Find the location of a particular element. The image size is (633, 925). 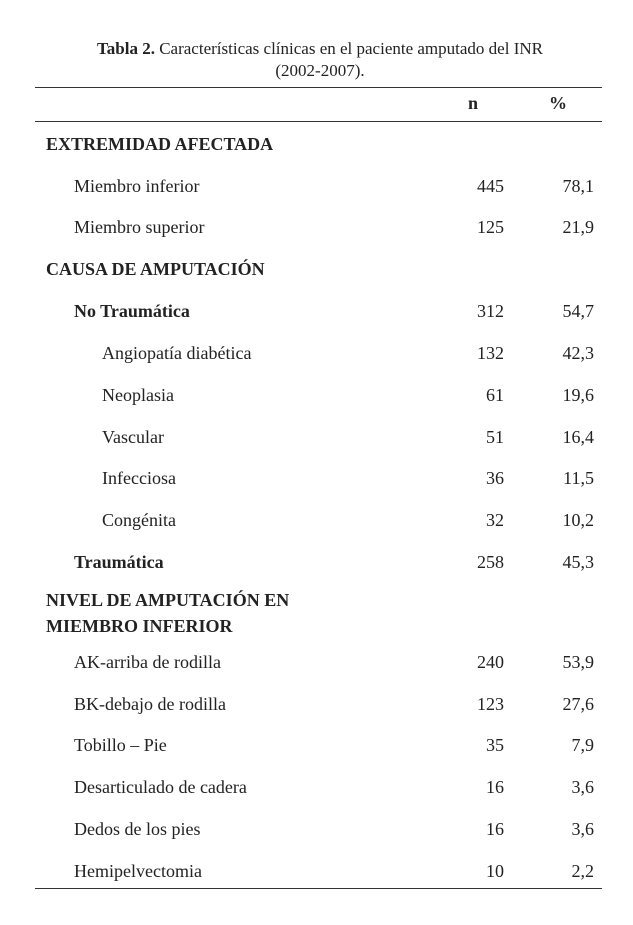

table-row: Neoplasia 61 19,6 is located at coordinates (316, 395).